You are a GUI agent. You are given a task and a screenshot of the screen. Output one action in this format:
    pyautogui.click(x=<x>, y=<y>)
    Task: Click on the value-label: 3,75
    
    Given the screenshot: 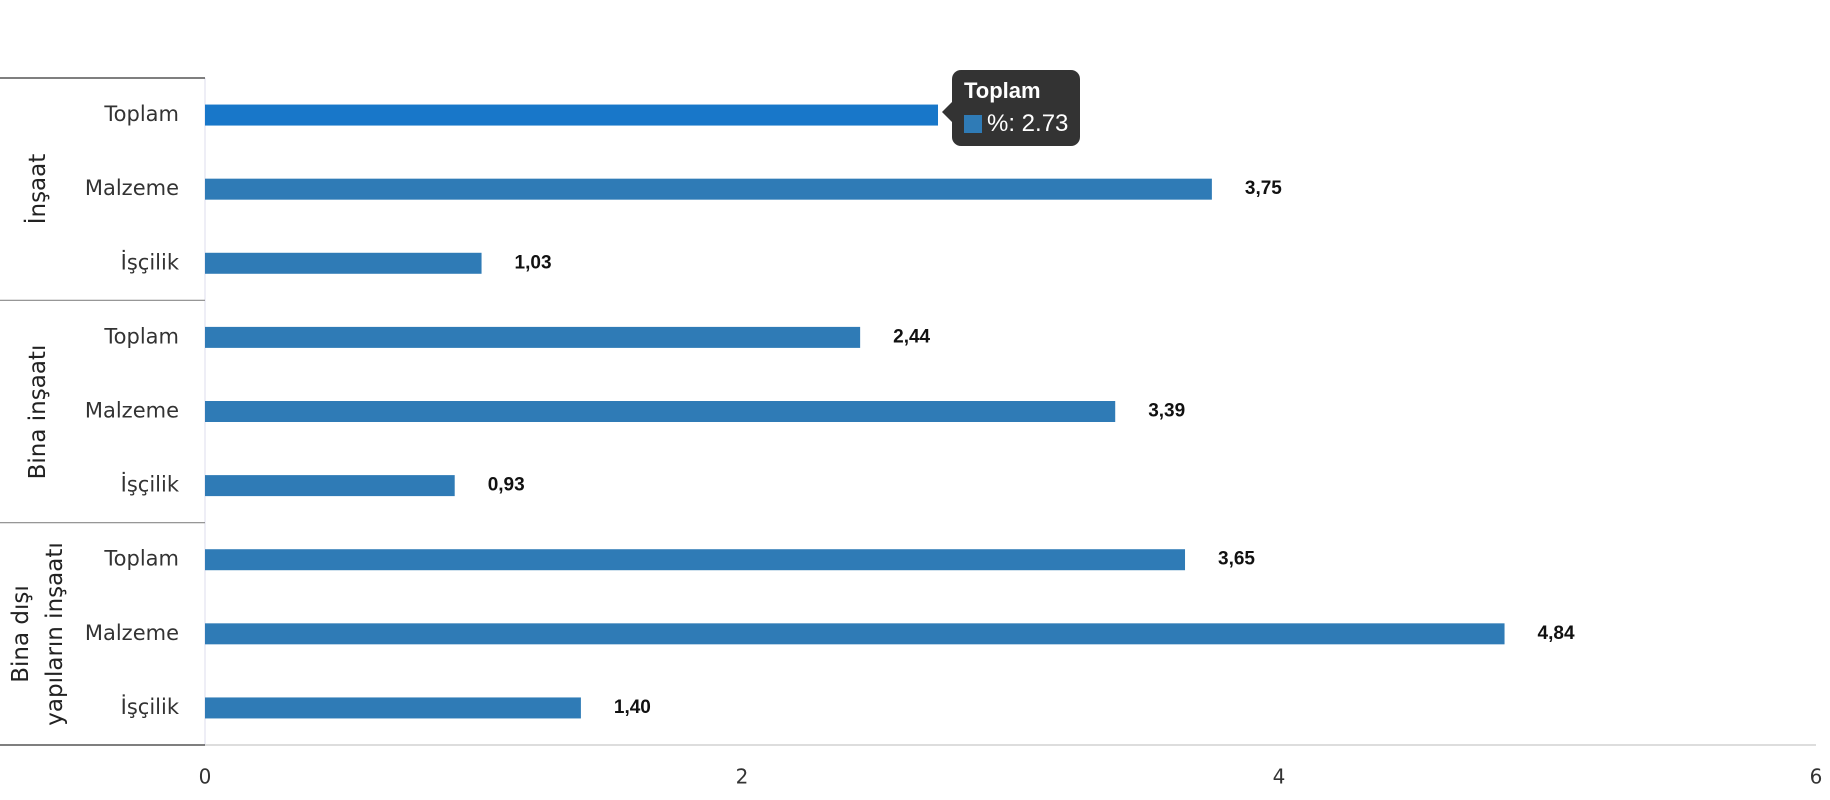 What is the action you would take?
    pyautogui.click(x=1263, y=188)
    